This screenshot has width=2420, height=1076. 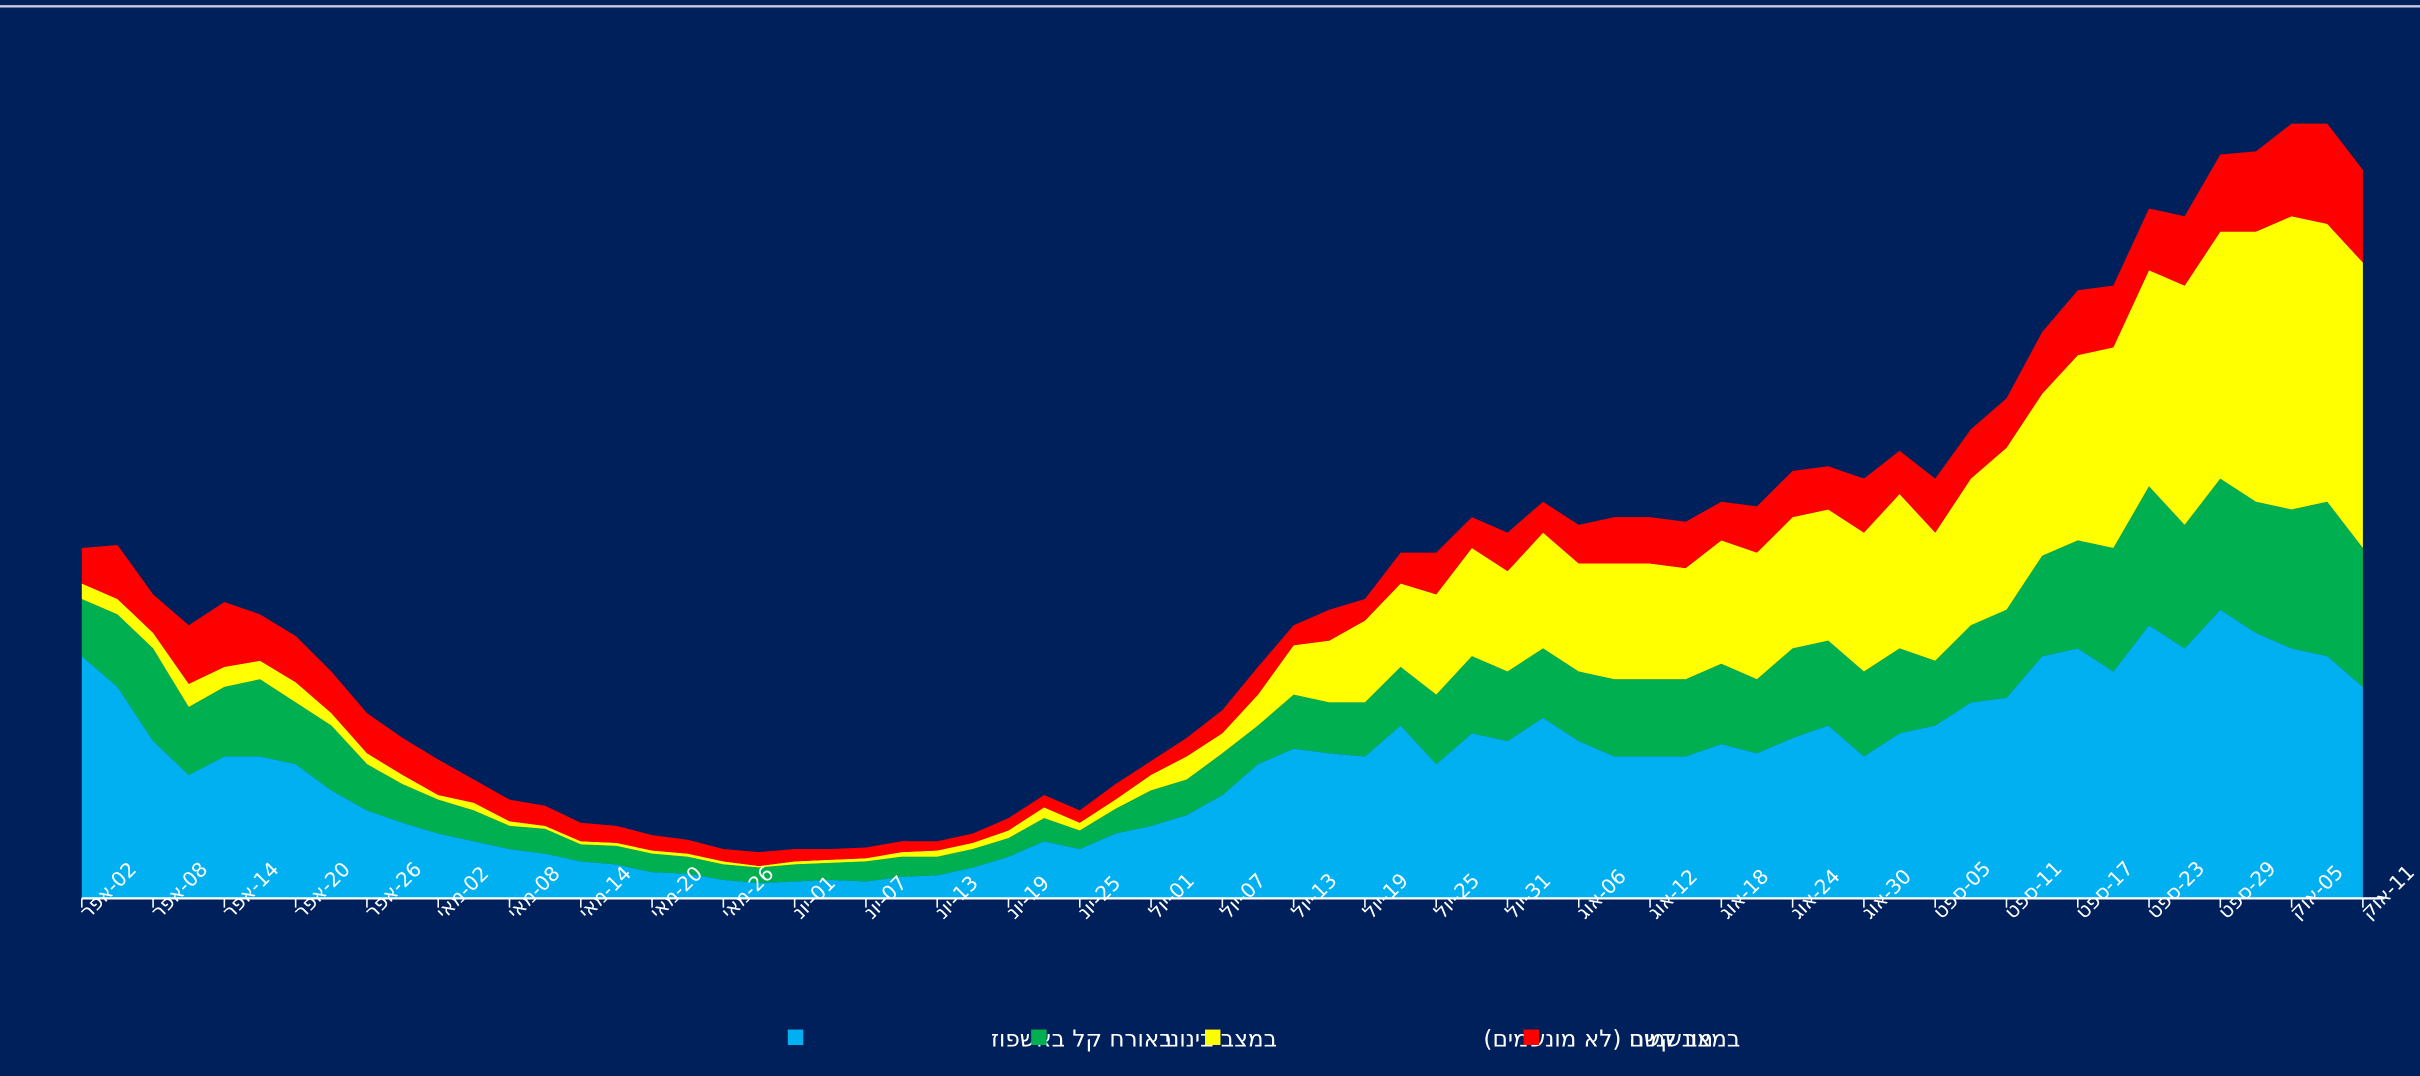 I want to click on legend-label: במצב בינוני, so click(x=1221, y=1040).